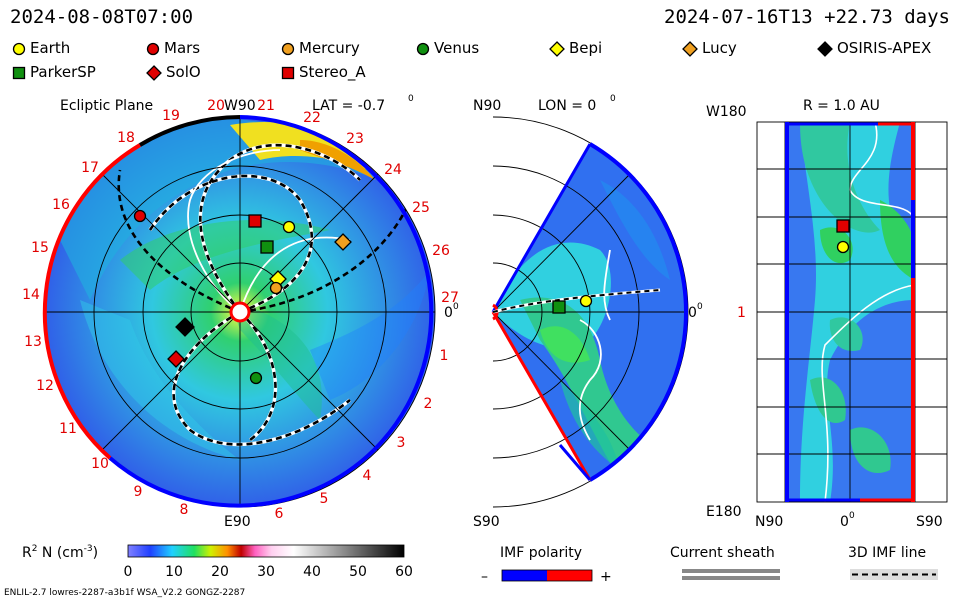 This screenshot has width=960, height=600. I want to click on colorbar-tick: 40, so click(312, 572).